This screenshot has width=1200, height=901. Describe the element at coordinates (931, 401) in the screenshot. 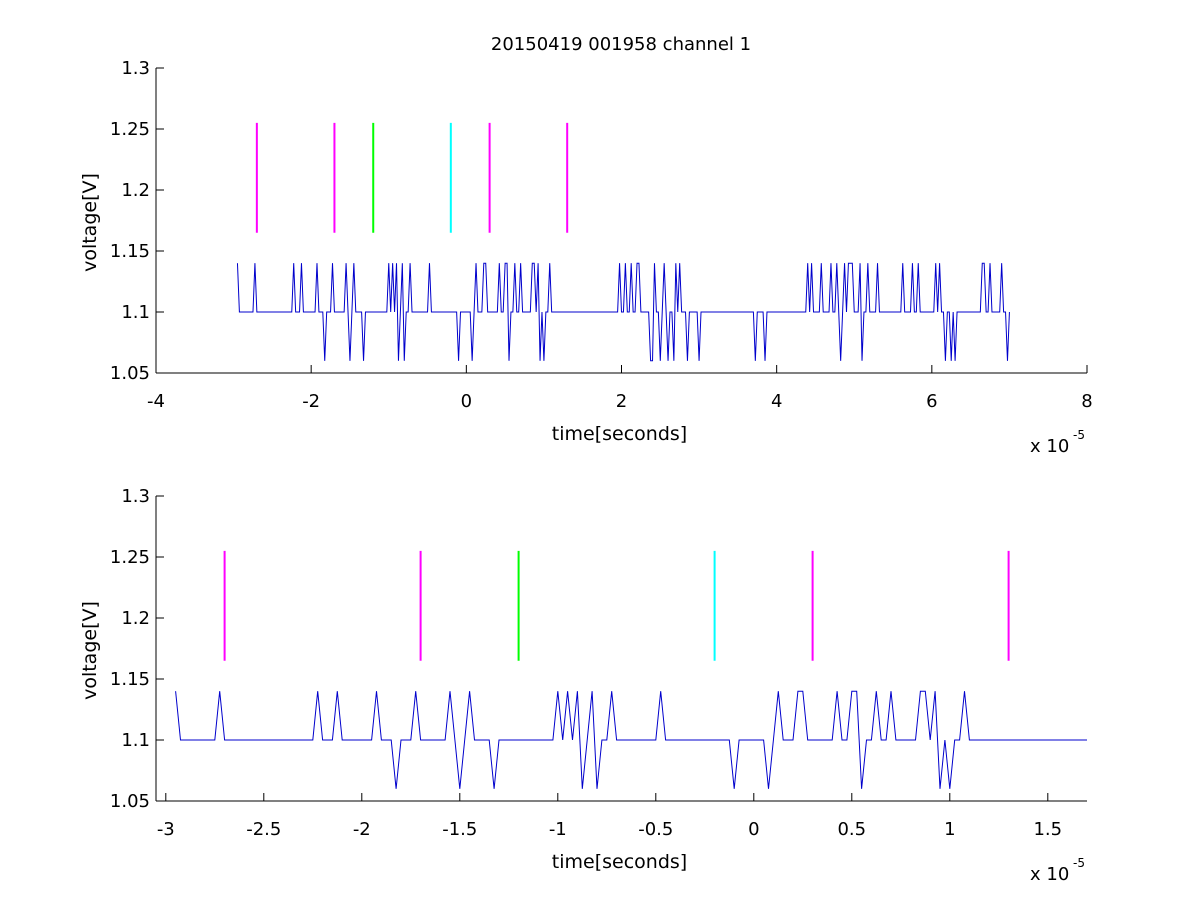

I see `x-tick-label: 6` at that location.